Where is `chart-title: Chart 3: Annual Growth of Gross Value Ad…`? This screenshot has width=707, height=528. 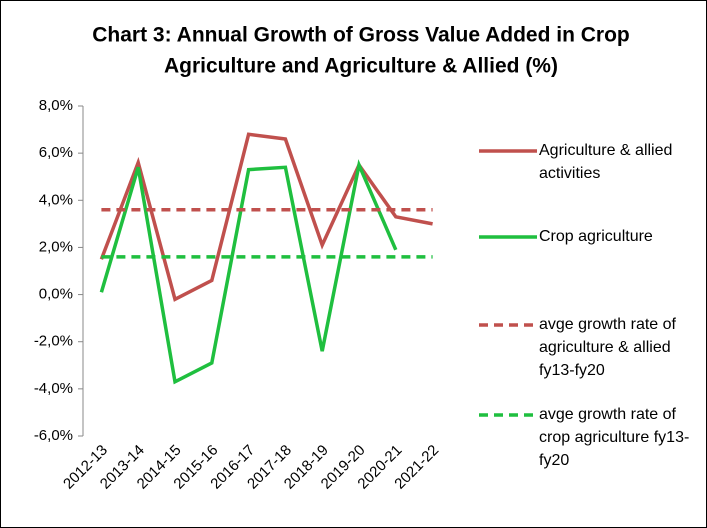 chart-title: Chart 3: Annual Growth of Gross Value Ad… is located at coordinates (360, 35).